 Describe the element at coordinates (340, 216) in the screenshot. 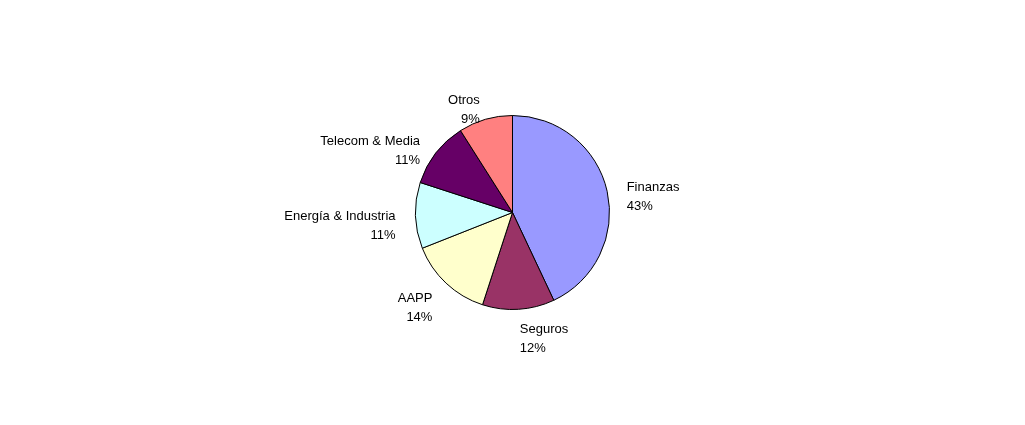

I see `slice-label: Energía & Industria` at that location.